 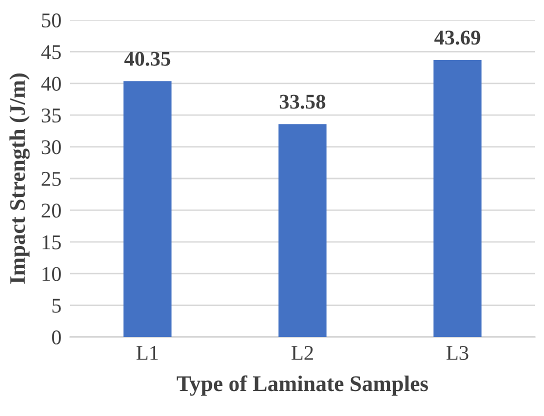 I want to click on data-label: 43.69, so click(x=457, y=37).